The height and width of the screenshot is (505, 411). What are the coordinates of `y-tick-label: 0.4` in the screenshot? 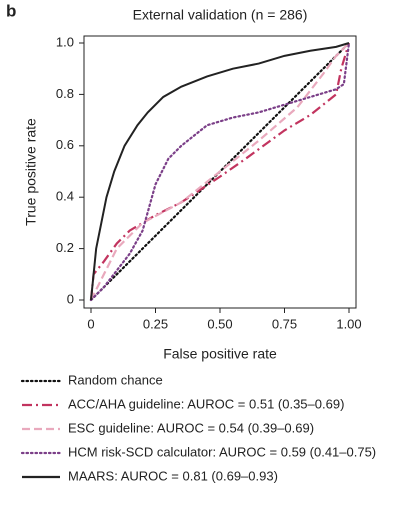 It's located at (65, 196).